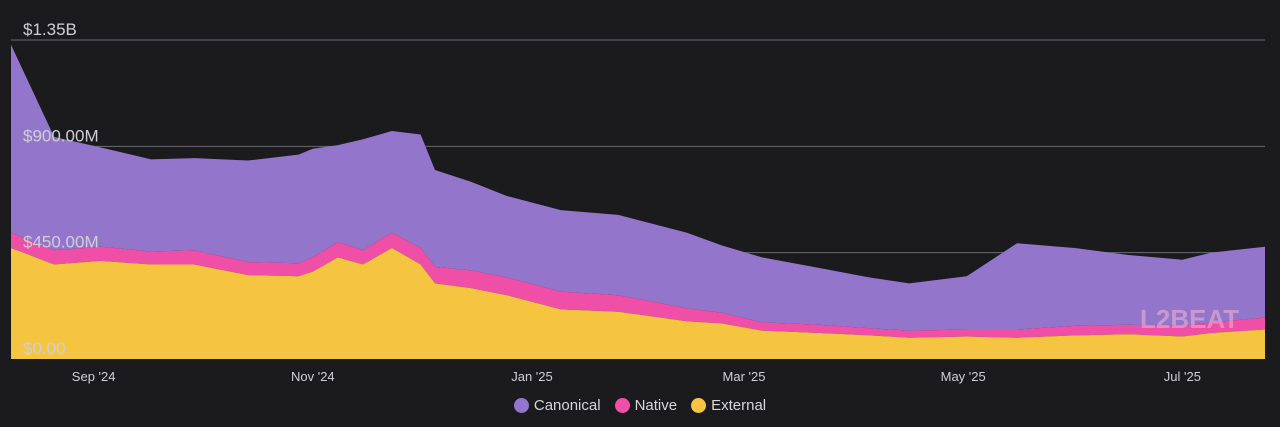 The height and width of the screenshot is (427, 1280). Describe the element at coordinates (44, 348) in the screenshot. I see `y-tick-label: $0.00` at that location.